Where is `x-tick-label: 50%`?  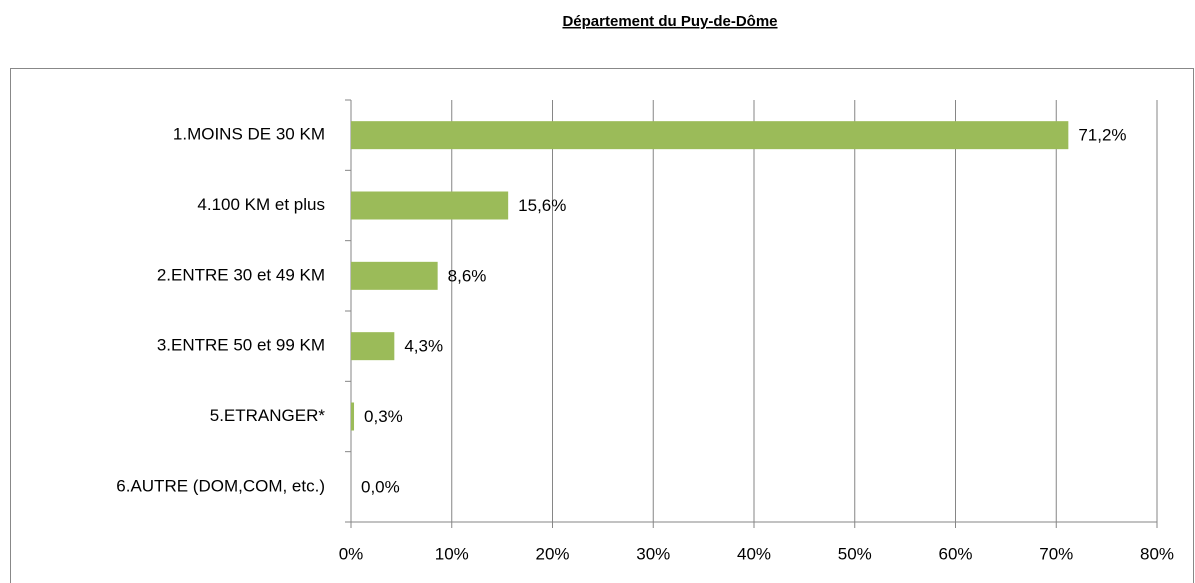
x-tick-label: 50% is located at coordinates (855, 553).